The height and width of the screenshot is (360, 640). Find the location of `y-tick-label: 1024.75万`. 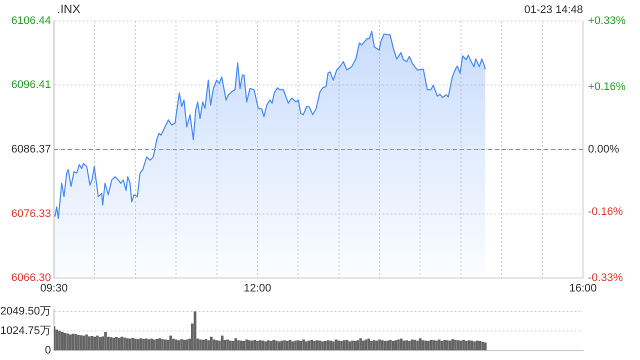

y-tick-label: 1024.75万 is located at coordinates (25, 330).